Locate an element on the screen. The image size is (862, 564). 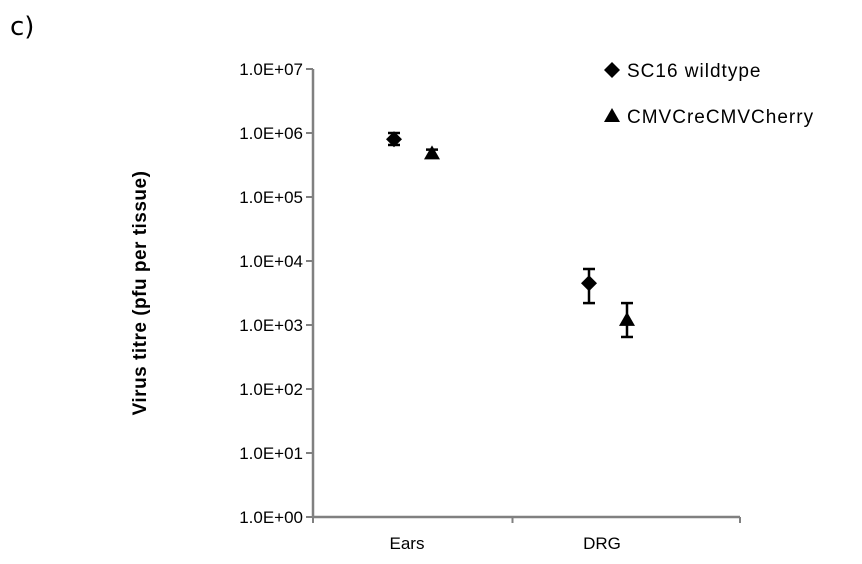
y-tick-label: 1.0E+05 is located at coordinates (271, 197).